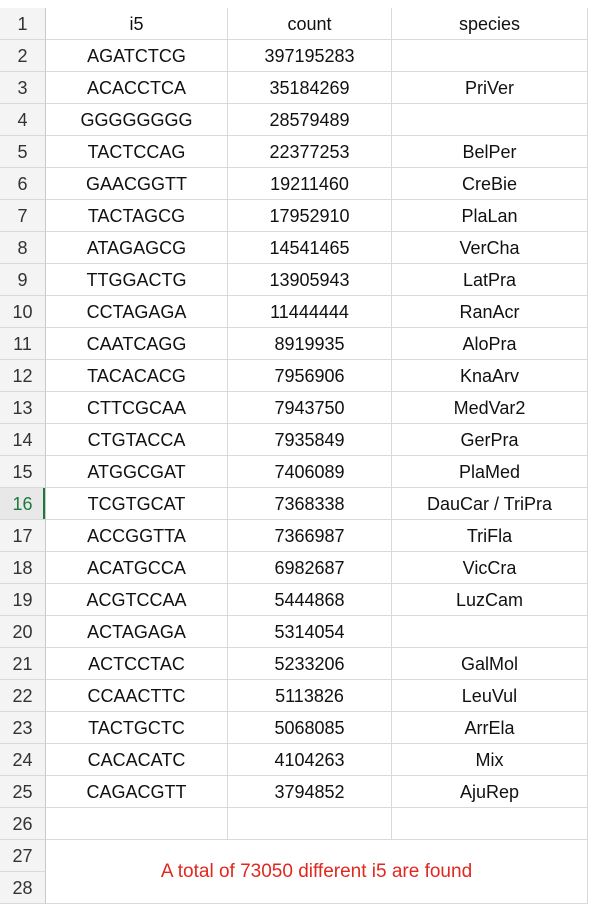 The image size is (596, 908). I want to click on row-number: 2, so click(23, 56).